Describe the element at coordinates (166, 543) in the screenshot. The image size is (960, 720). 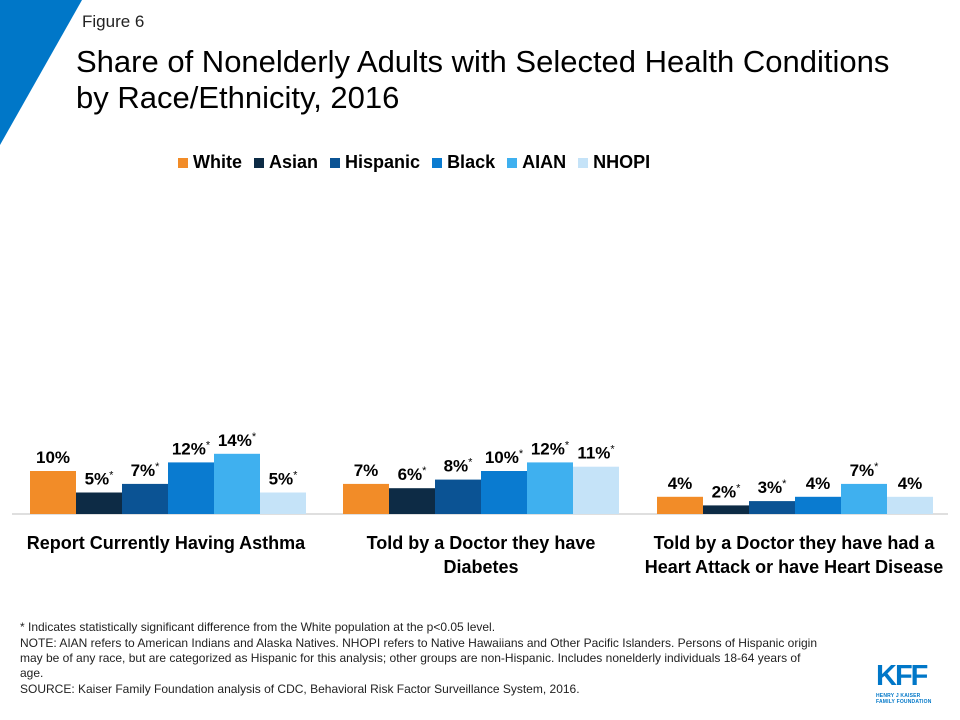
I see `category-label-asthma: Report Currently Having Asthma` at that location.